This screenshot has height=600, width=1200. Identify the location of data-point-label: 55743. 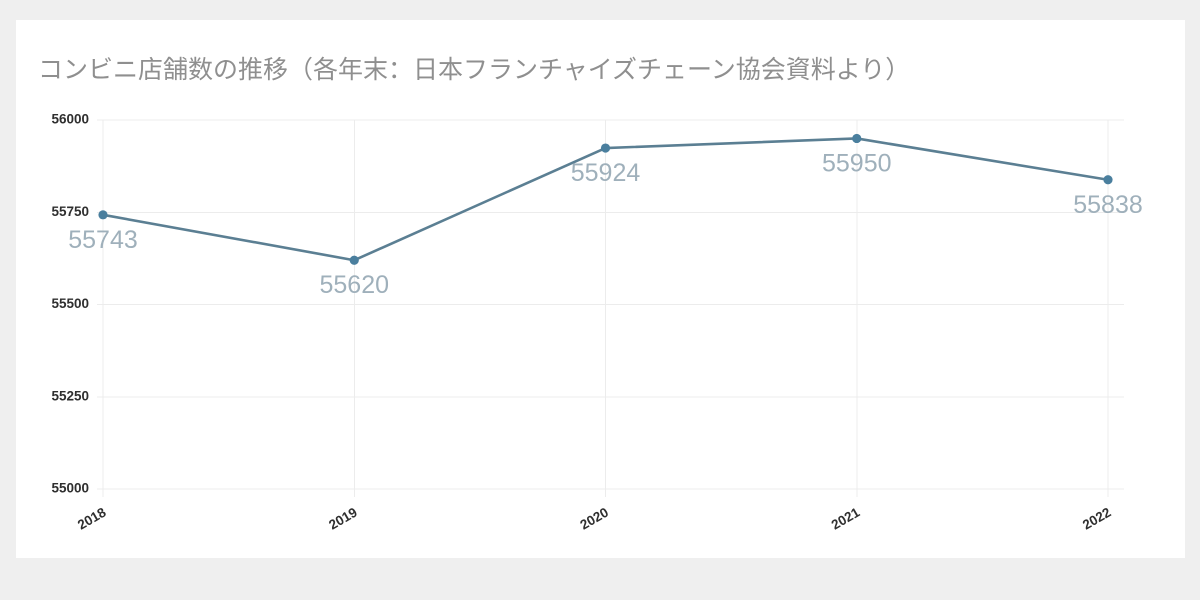
(103, 240).